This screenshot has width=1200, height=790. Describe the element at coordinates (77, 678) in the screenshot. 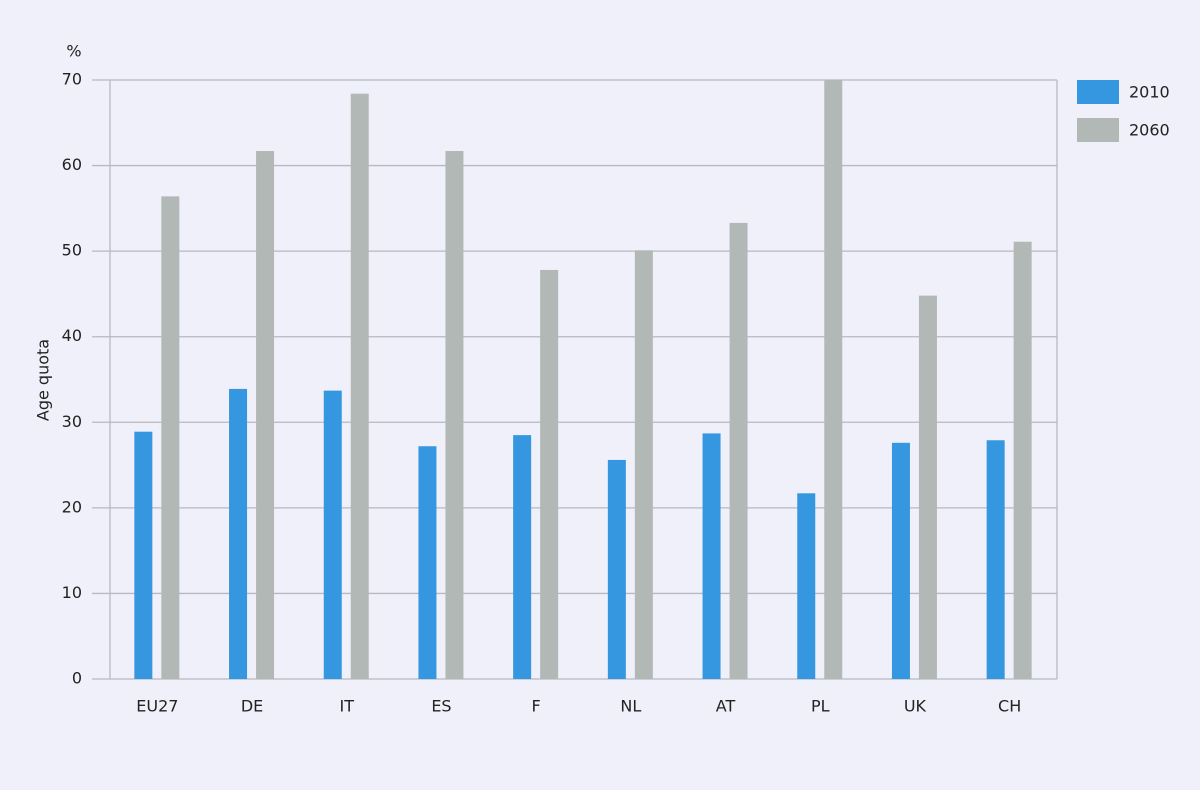

I see `y-tick-label: 0` at that location.